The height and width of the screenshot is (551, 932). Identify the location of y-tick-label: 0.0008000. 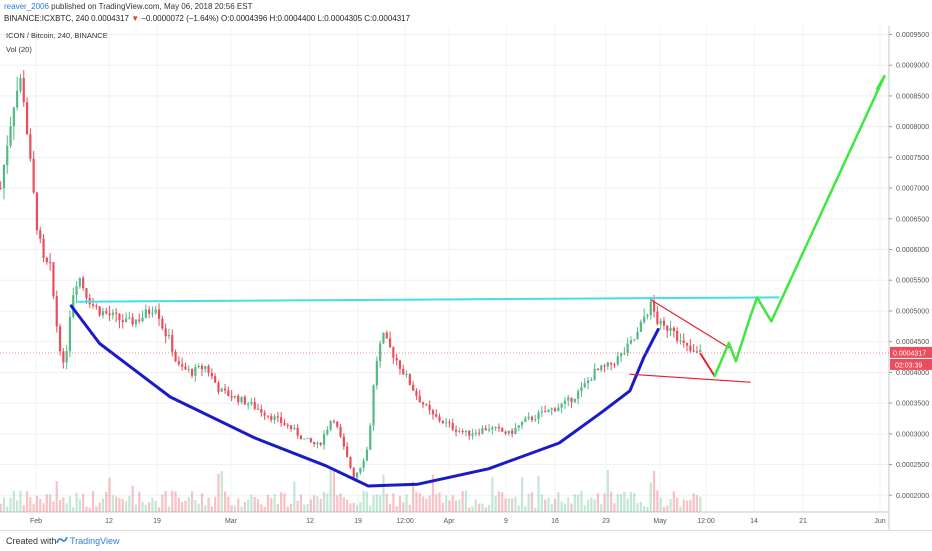
(912, 127).